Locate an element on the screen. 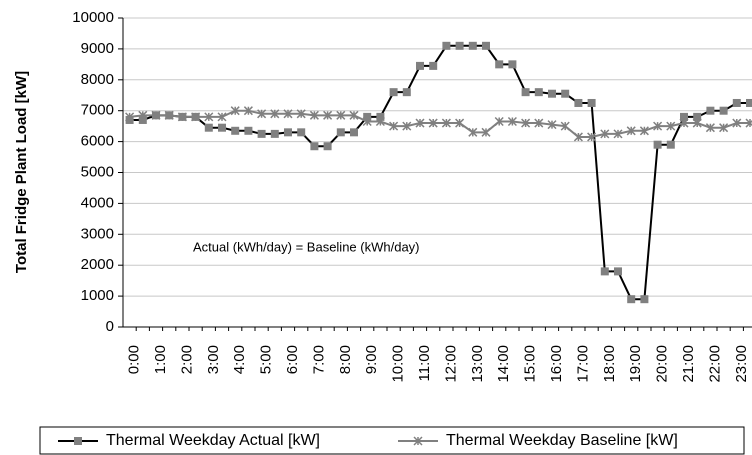  y-tick-label: 9000 is located at coordinates (97, 48).